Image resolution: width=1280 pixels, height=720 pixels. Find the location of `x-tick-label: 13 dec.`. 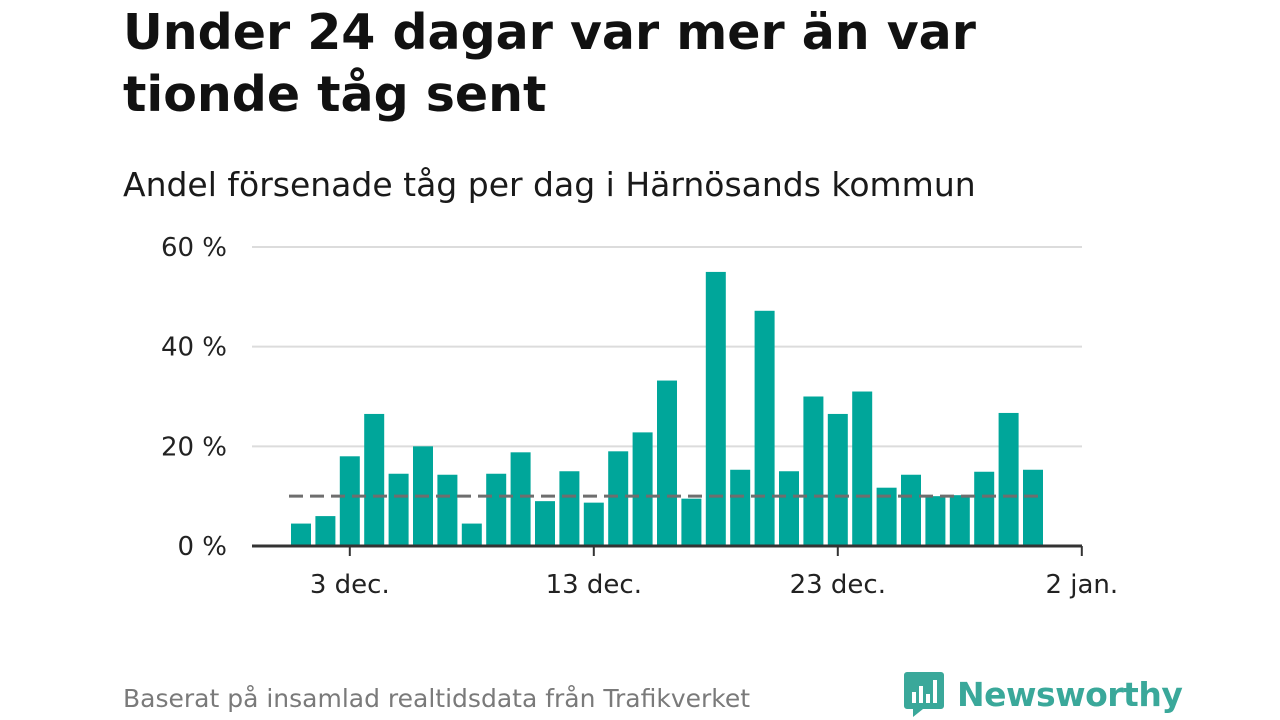

x-tick-label: 13 dec. is located at coordinates (594, 585).